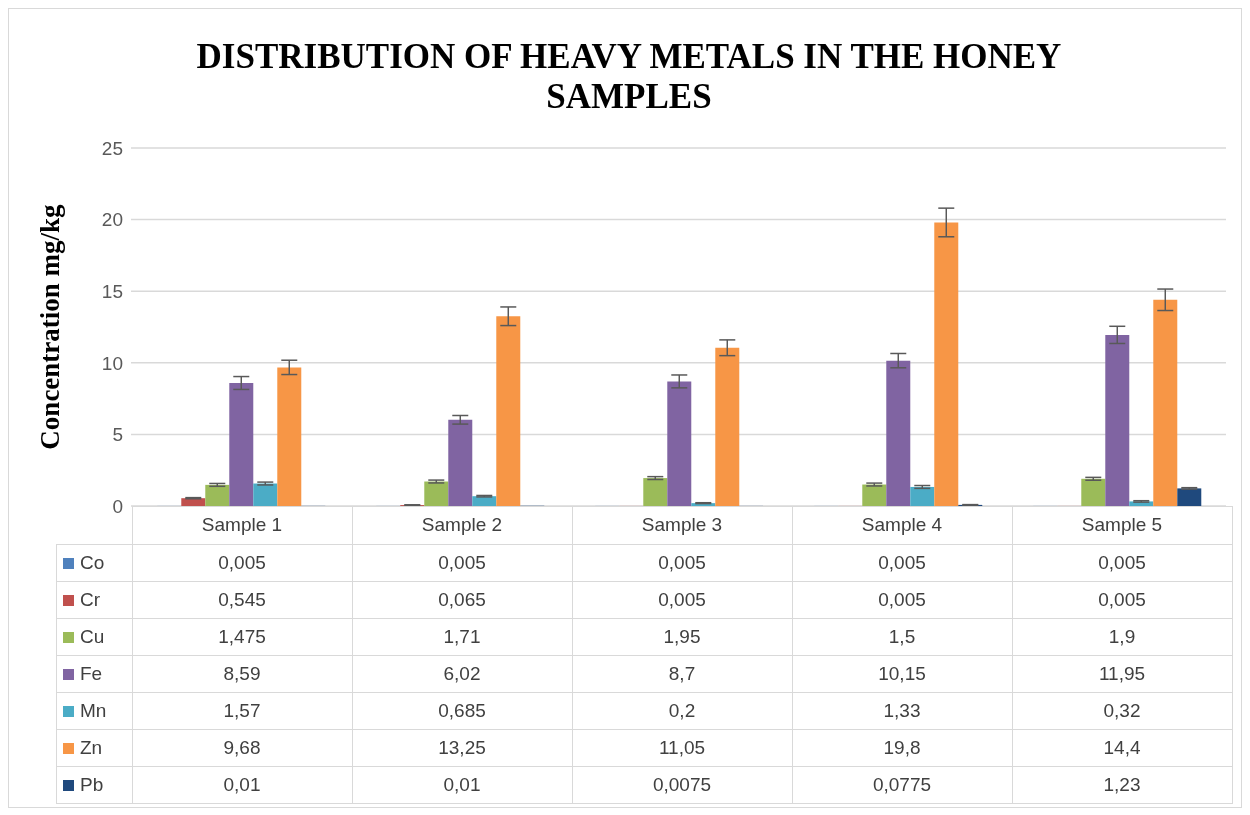  What do you see at coordinates (902, 784) in the screenshot?
I see `data-label: 0,0775` at bounding box center [902, 784].